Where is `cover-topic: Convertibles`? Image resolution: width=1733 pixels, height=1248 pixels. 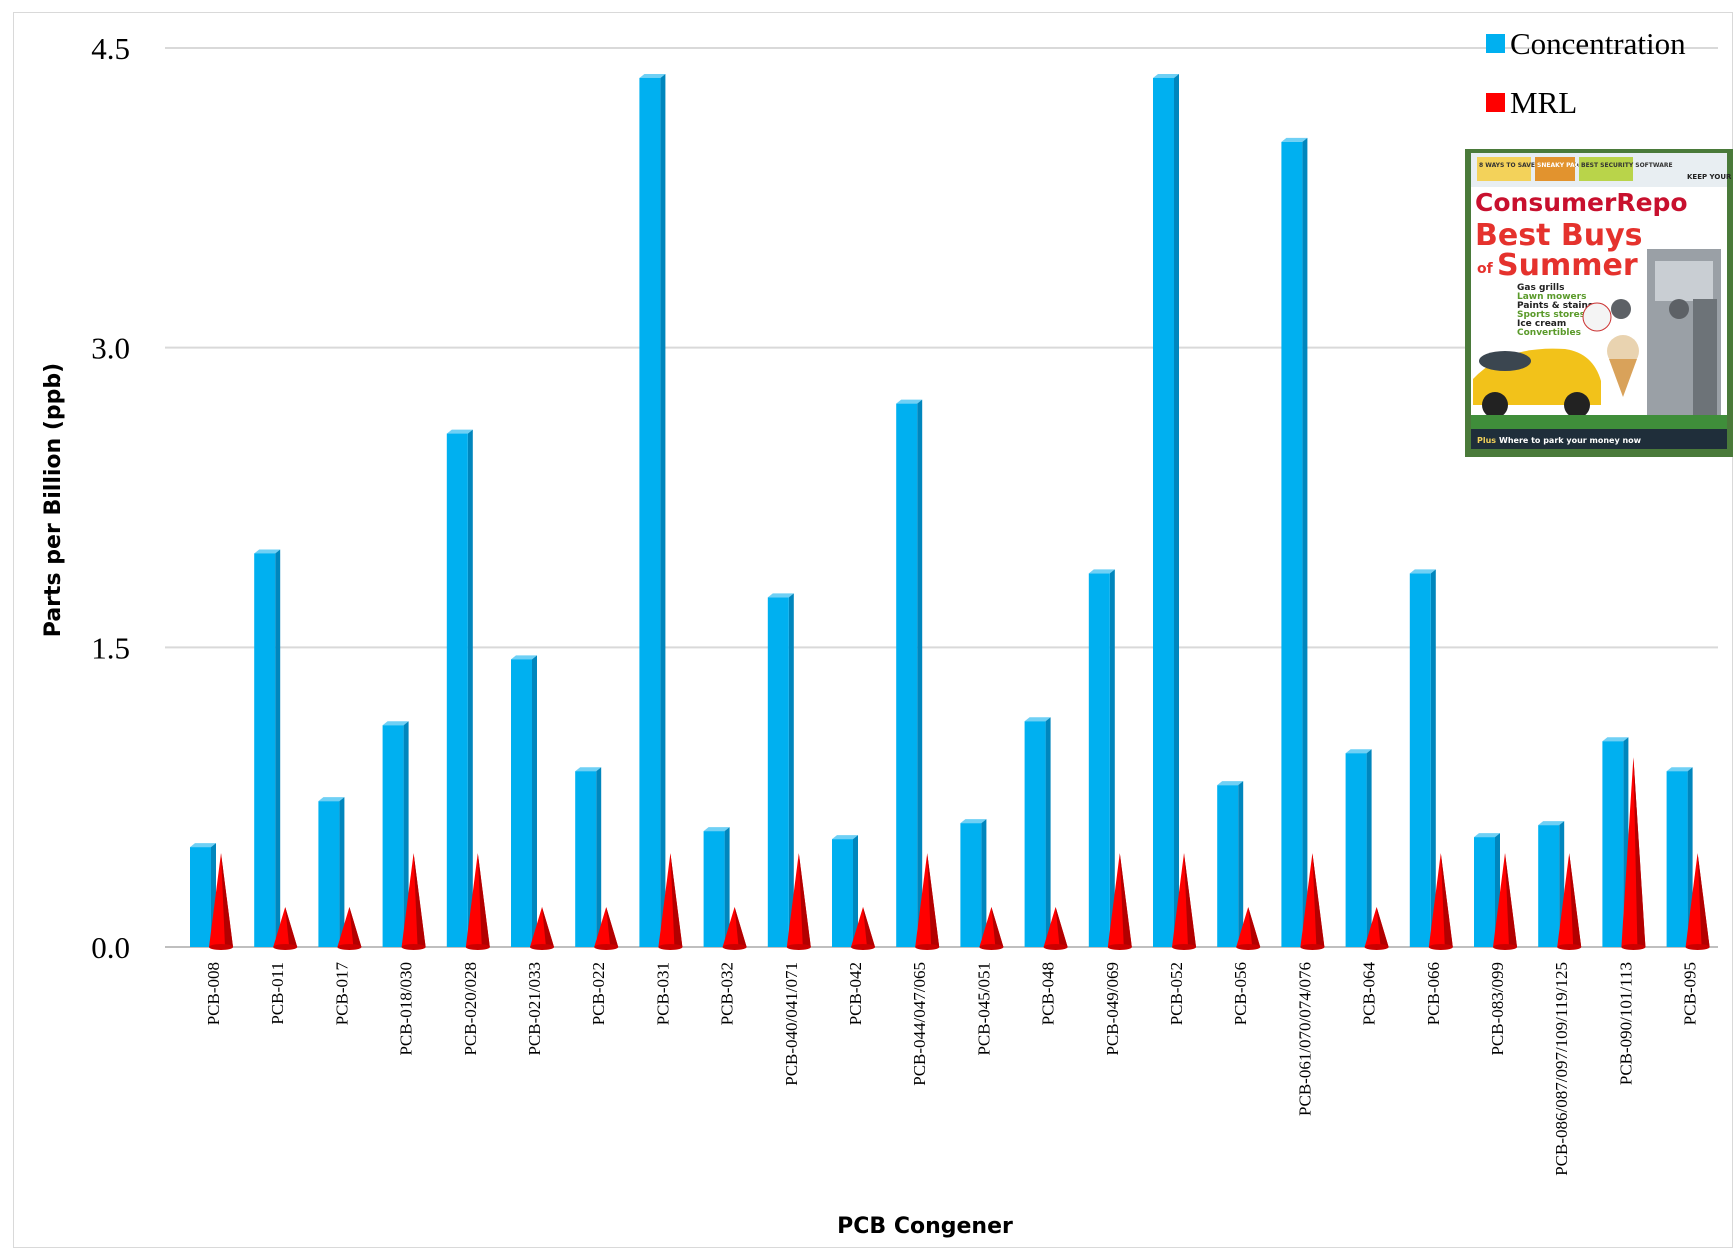 cover-topic: Convertibles is located at coordinates (1549, 333).